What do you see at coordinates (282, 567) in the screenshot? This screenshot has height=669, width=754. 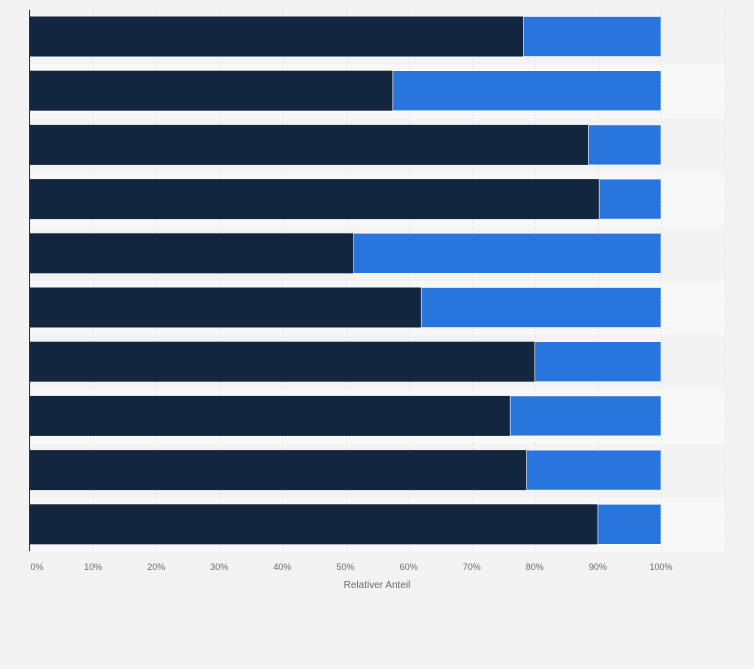 I see `x-tick-label: 40%` at bounding box center [282, 567].